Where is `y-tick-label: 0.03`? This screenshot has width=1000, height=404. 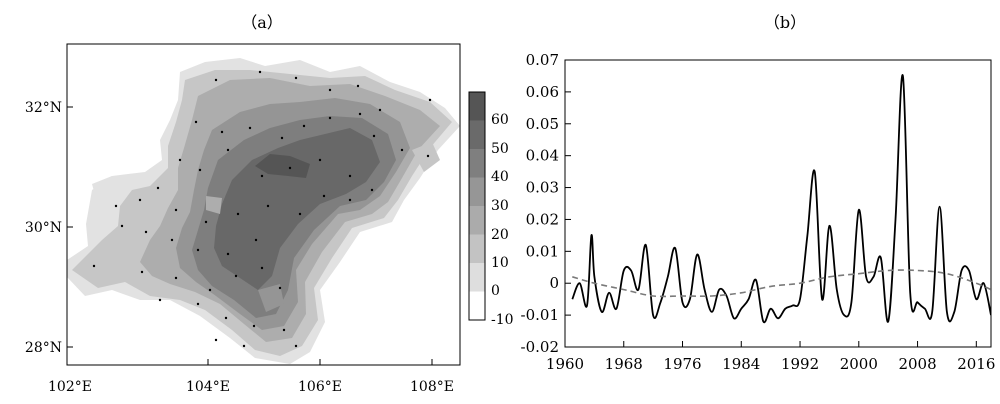
y-tick-label: 0.03 is located at coordinates (542, 188).